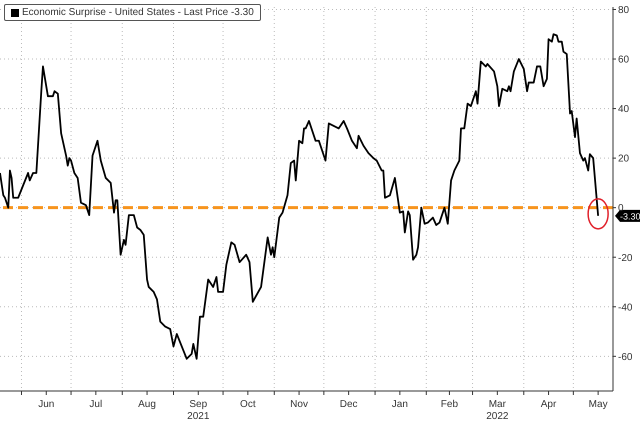  What do you see at coordinates (46, 404) in the screenshot?
I see `x-tick-label: Jun` at bounding box center [46, 404].